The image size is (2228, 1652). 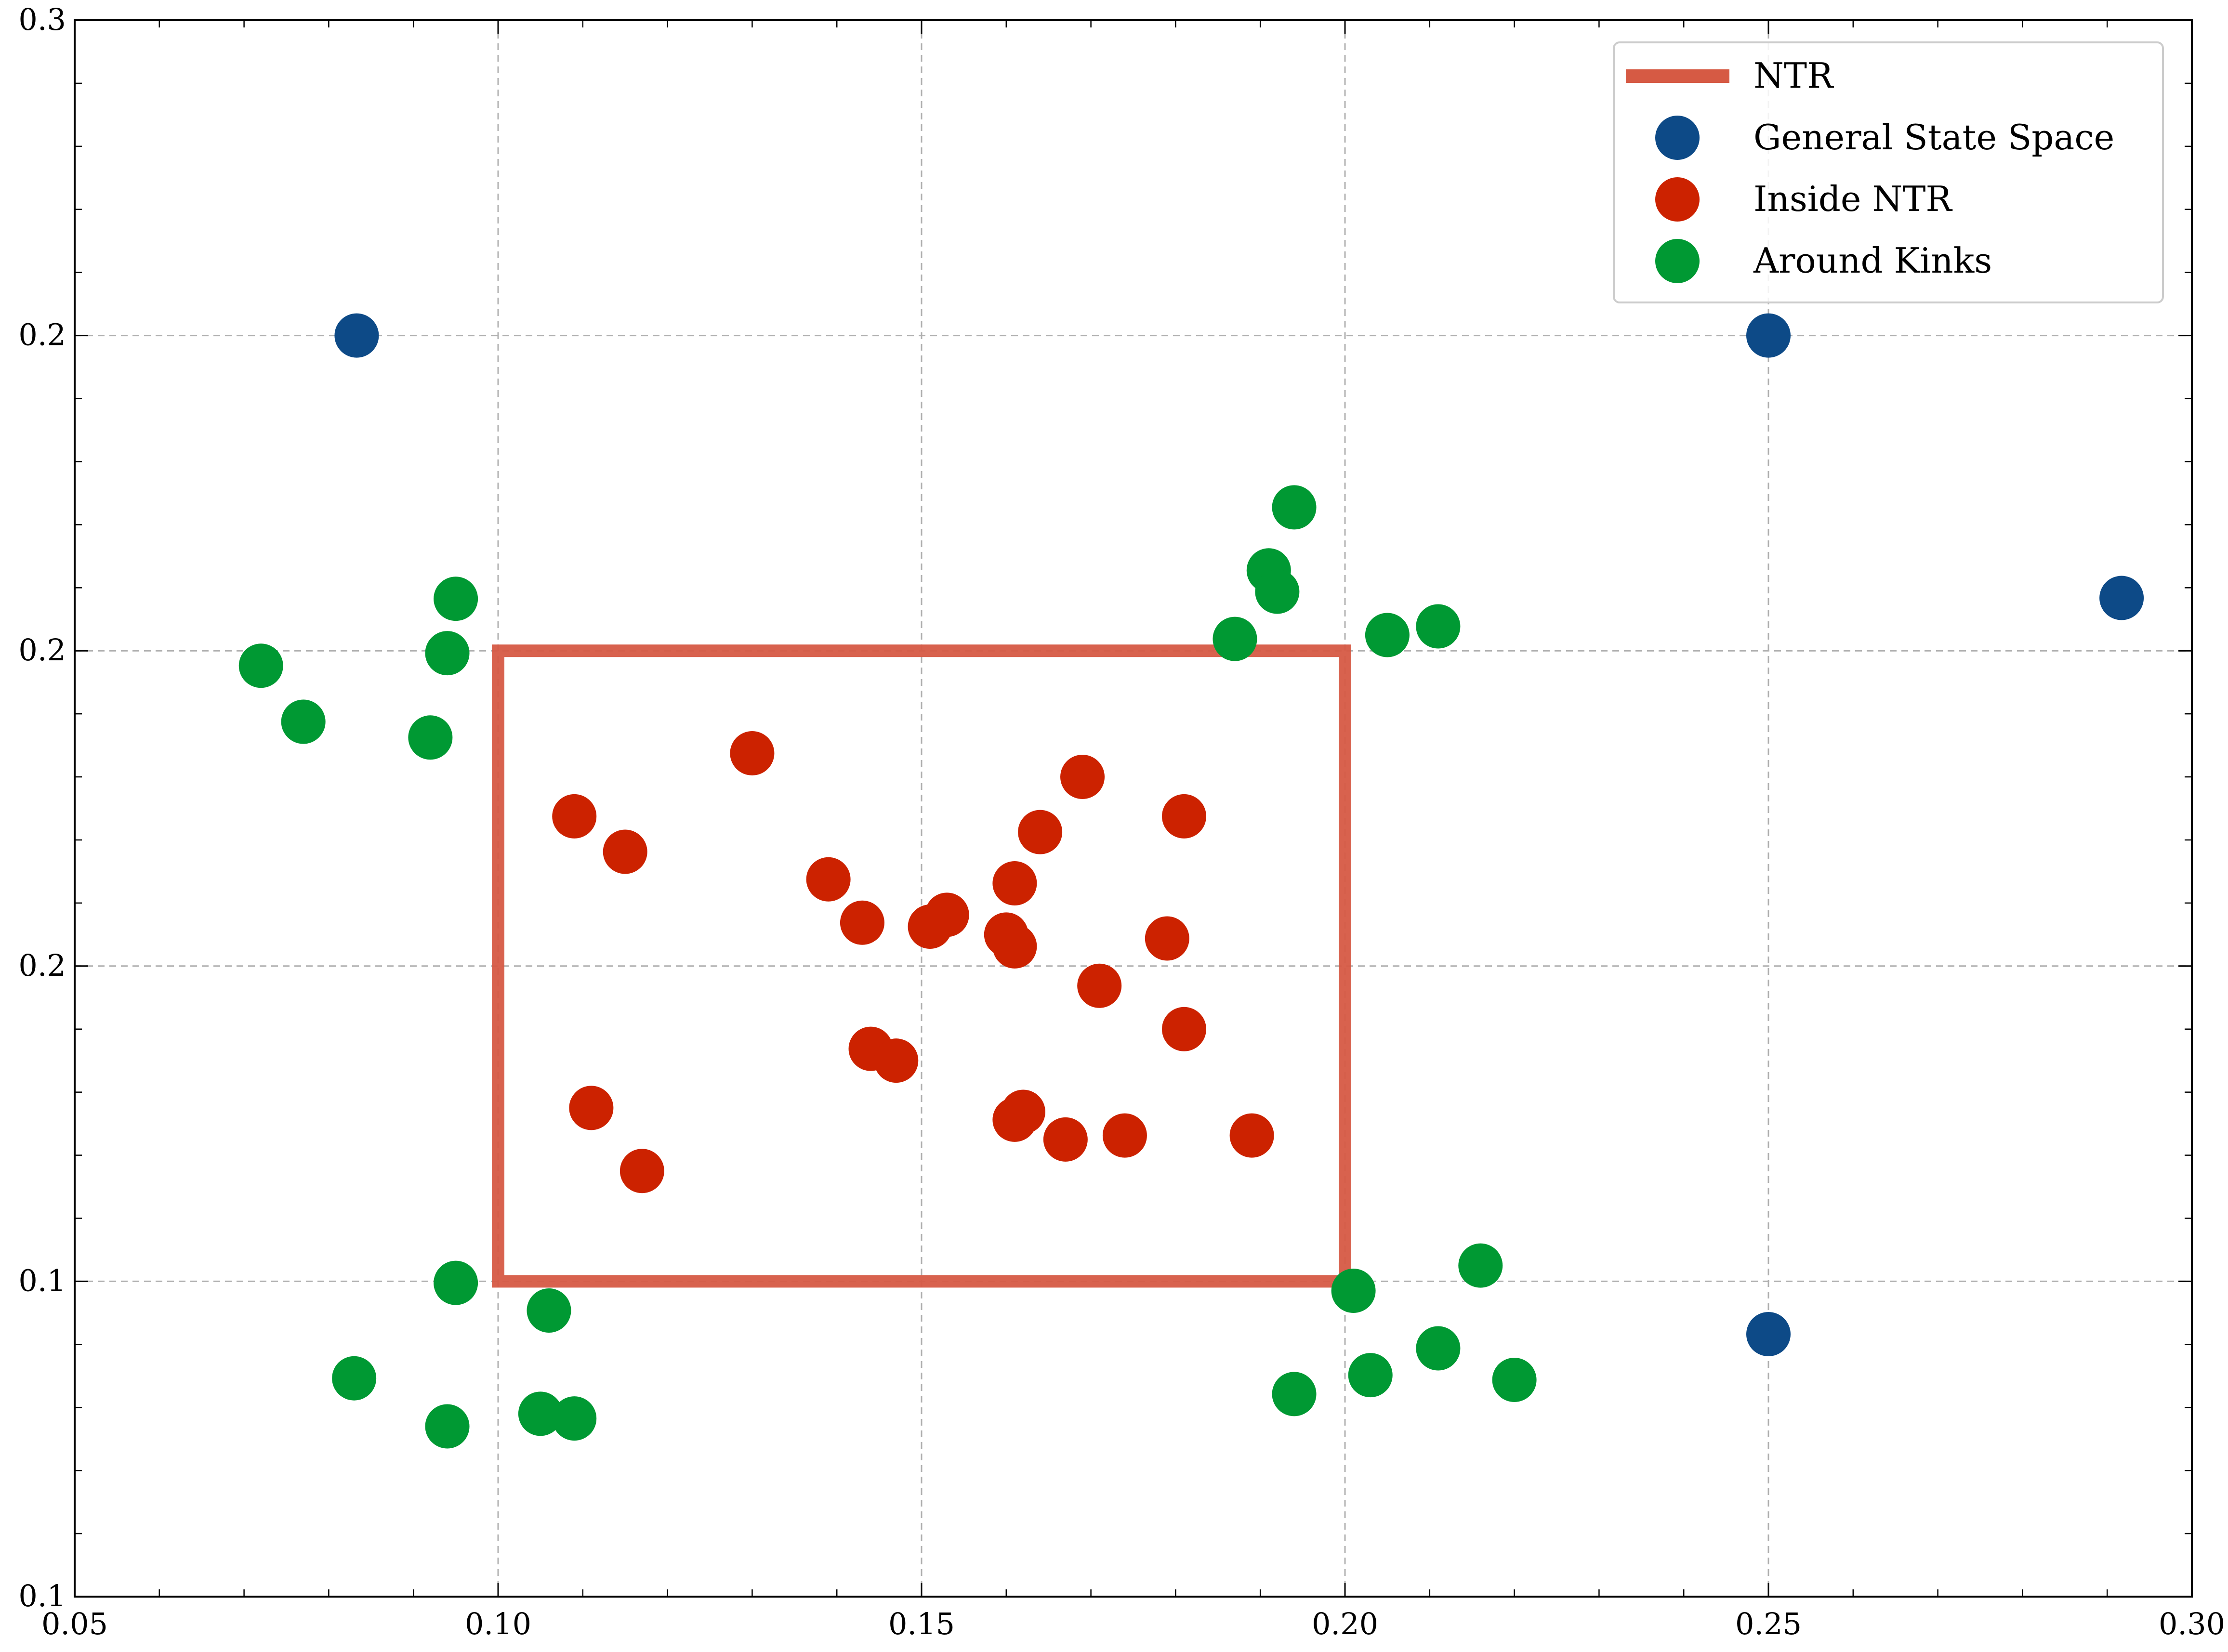 I want to click on x-tick-label: 0.25, so click(x=1768, y=1623).